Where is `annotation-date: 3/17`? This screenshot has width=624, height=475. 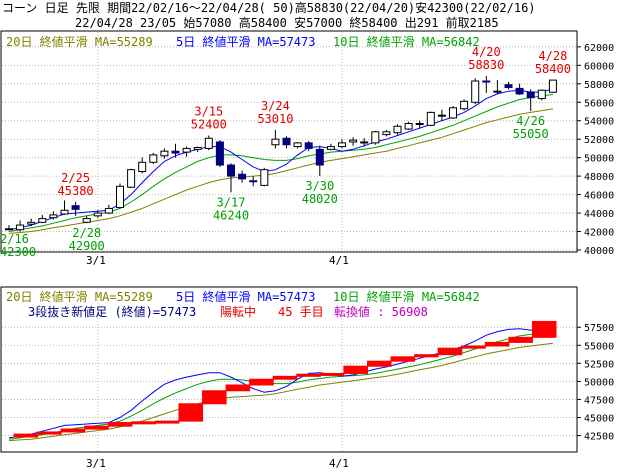 annotation-date: 3/17 is located at coordinates (231, 202).